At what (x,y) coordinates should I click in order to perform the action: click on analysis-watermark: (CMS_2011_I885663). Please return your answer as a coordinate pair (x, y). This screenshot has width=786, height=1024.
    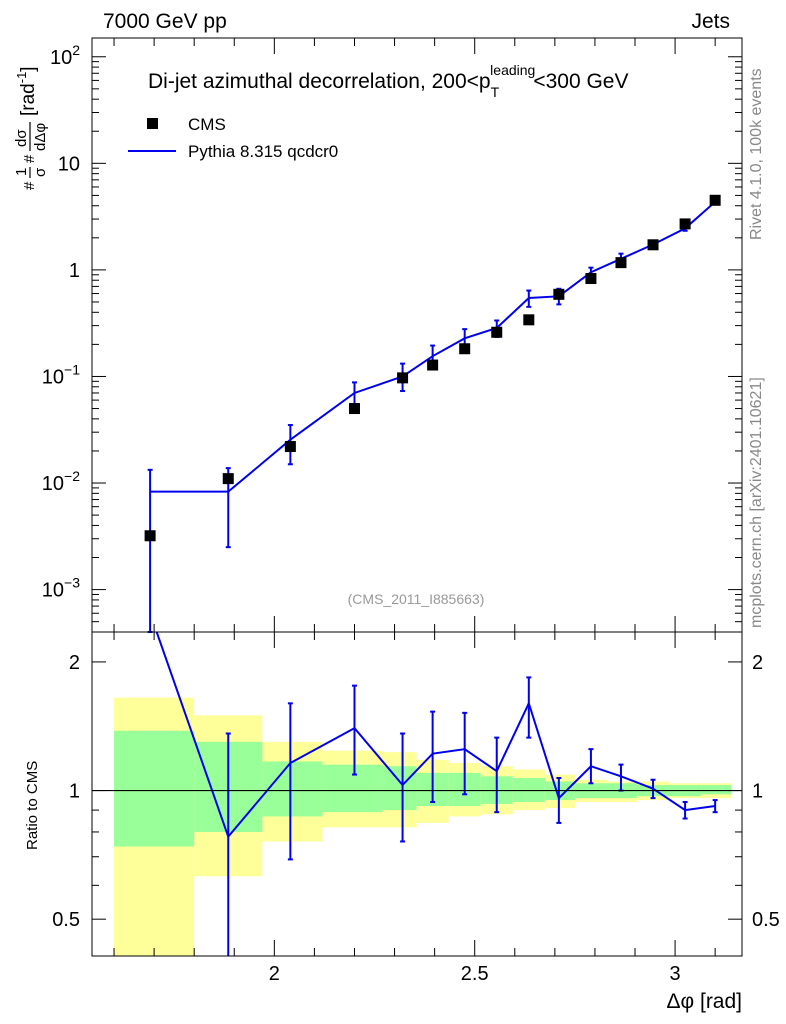
    Looking at the image, I should click on (416, 599).